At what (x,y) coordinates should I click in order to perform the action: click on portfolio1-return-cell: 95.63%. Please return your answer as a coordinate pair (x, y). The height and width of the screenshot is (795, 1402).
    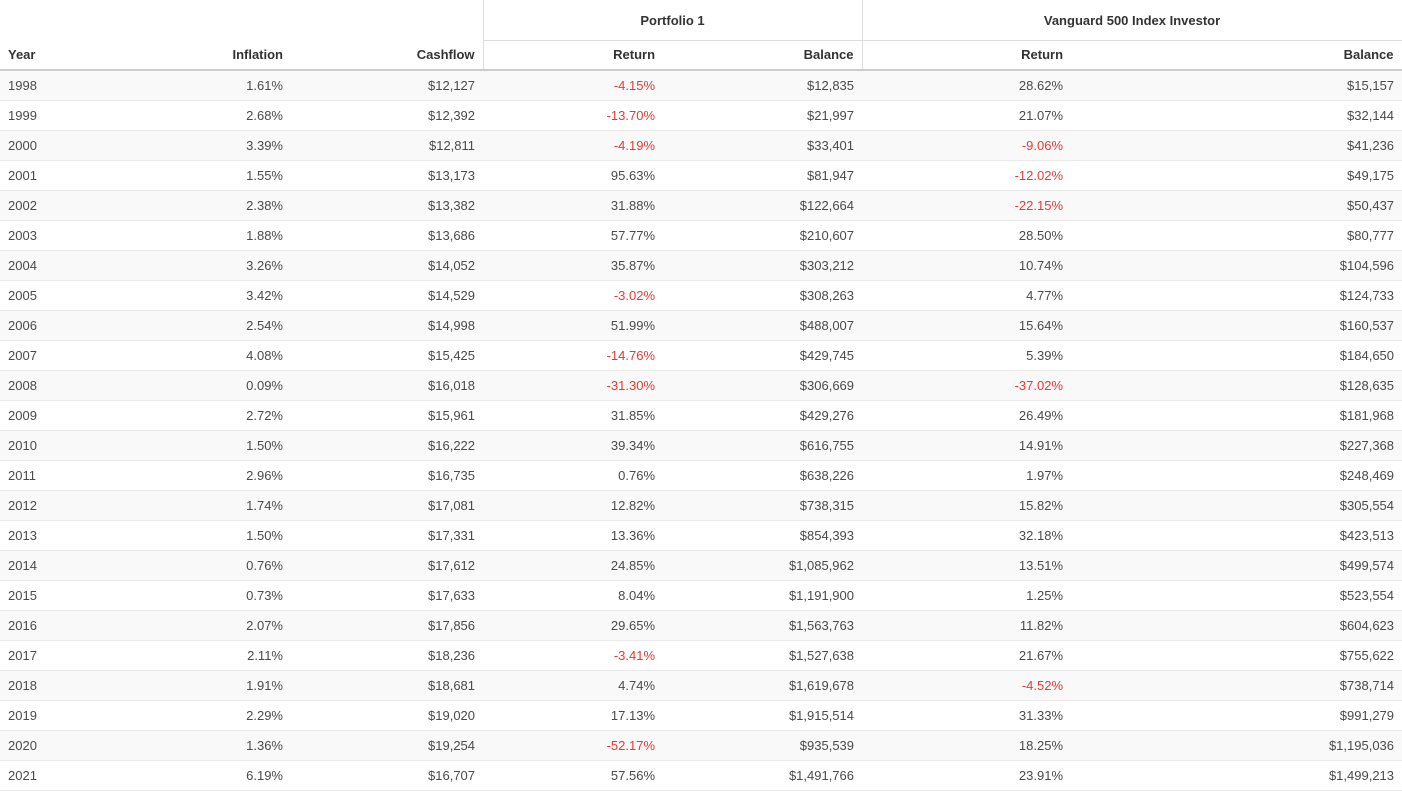
    Looking at the image, I should click on (573, 175).